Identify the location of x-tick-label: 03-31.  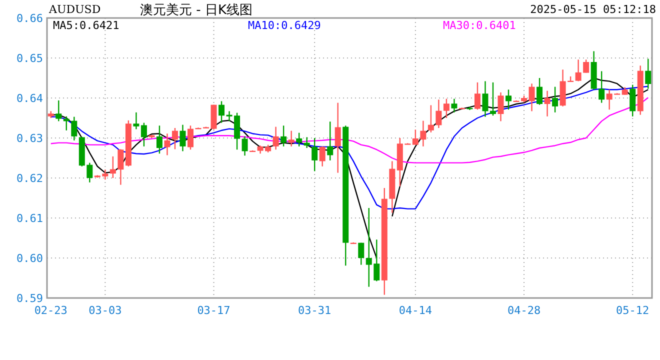
(315, 310).